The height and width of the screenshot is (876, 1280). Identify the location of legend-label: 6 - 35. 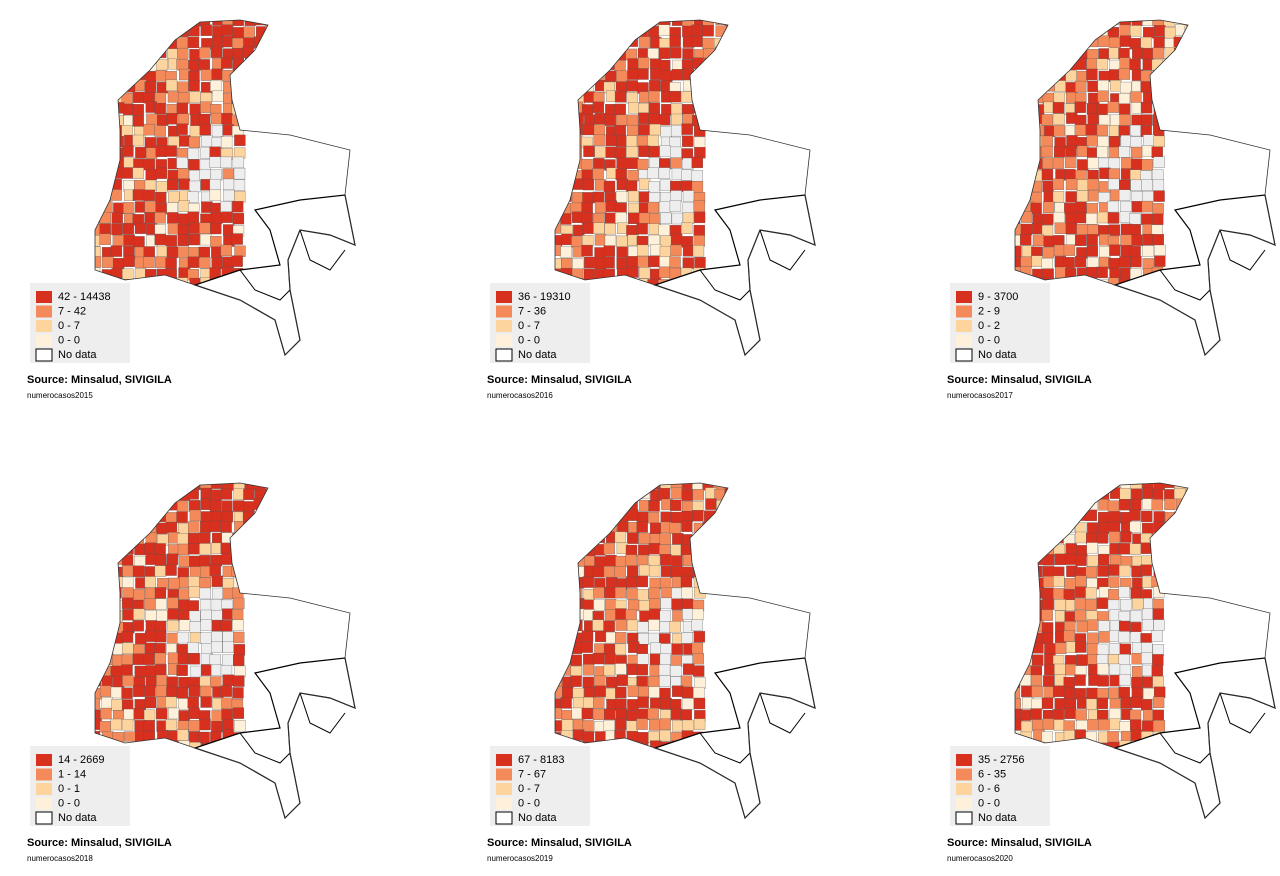
(992, 774).